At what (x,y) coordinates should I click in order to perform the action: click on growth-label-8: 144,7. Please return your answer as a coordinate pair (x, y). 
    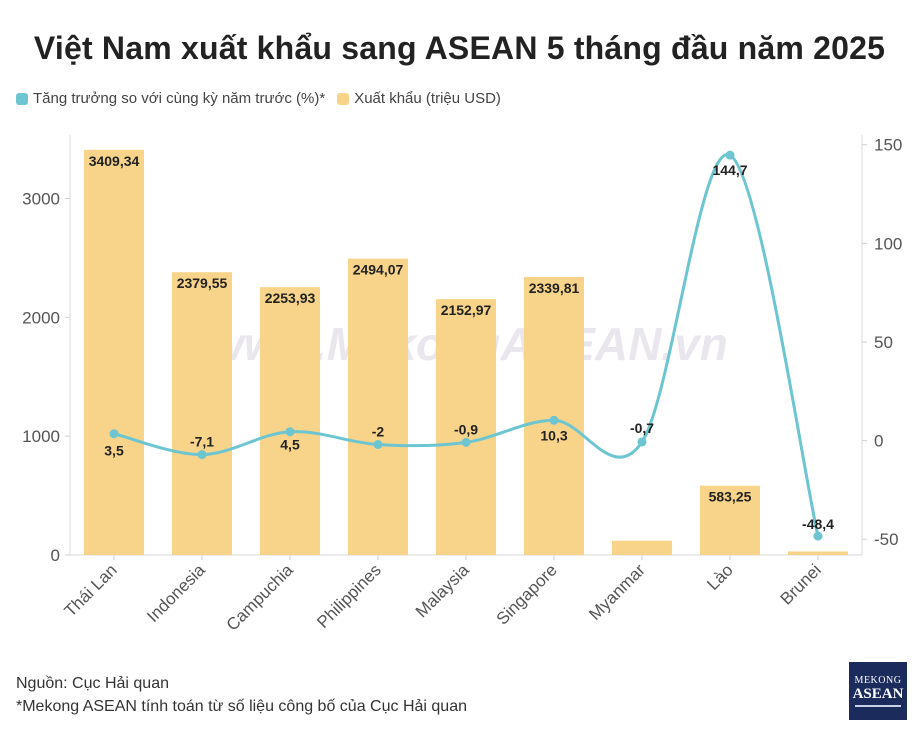
    Looking at the image, I should click on (729, 170).